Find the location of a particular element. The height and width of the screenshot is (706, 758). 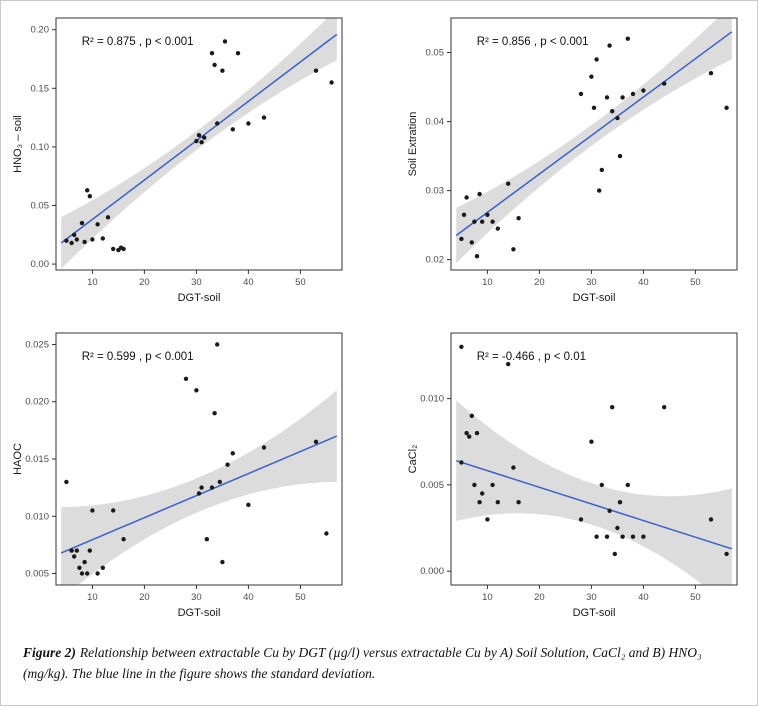

y-tick-label: 0.05 is located at coordinates (435, 53).